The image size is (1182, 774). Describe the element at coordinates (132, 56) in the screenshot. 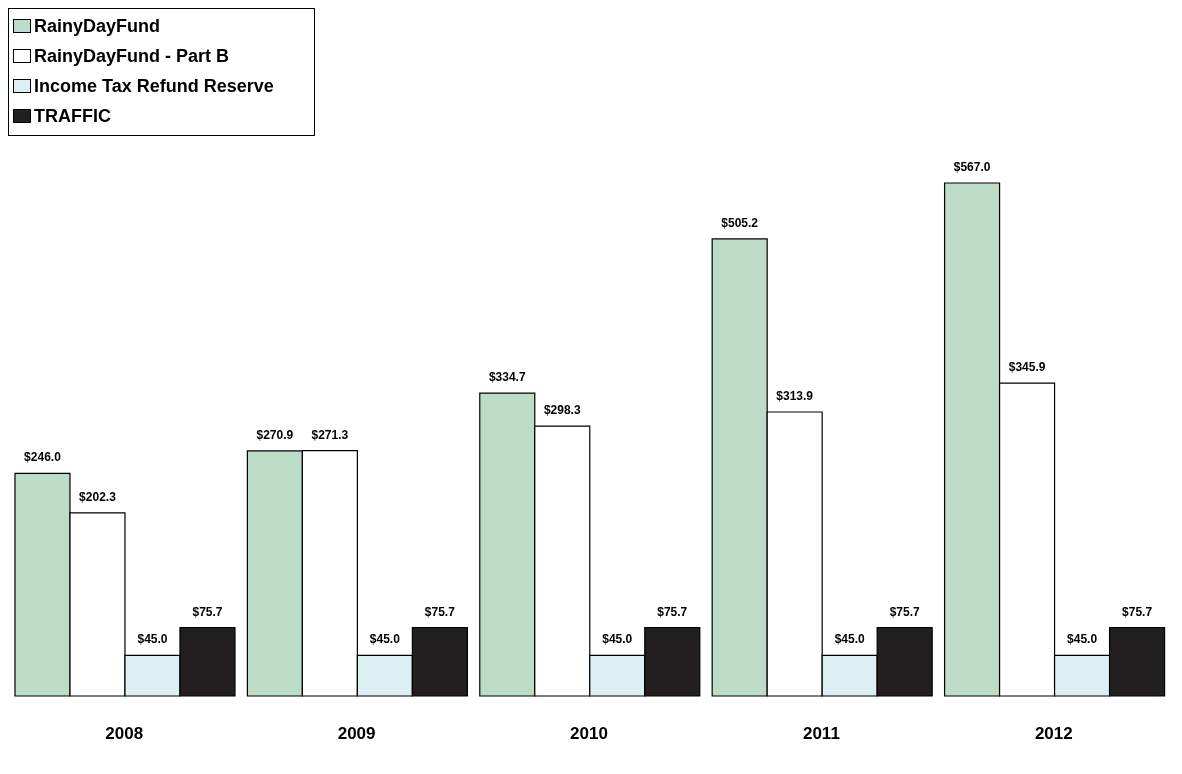

I see `legend-label: RainyDayFund - Part B` at that location.